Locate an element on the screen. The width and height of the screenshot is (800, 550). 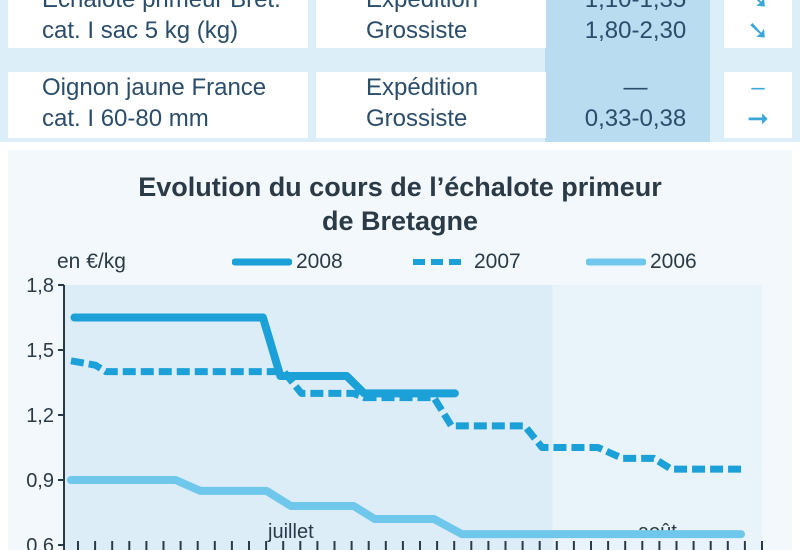
product-name: Echalote primeur Bret. is located at coordinates (175, 7).